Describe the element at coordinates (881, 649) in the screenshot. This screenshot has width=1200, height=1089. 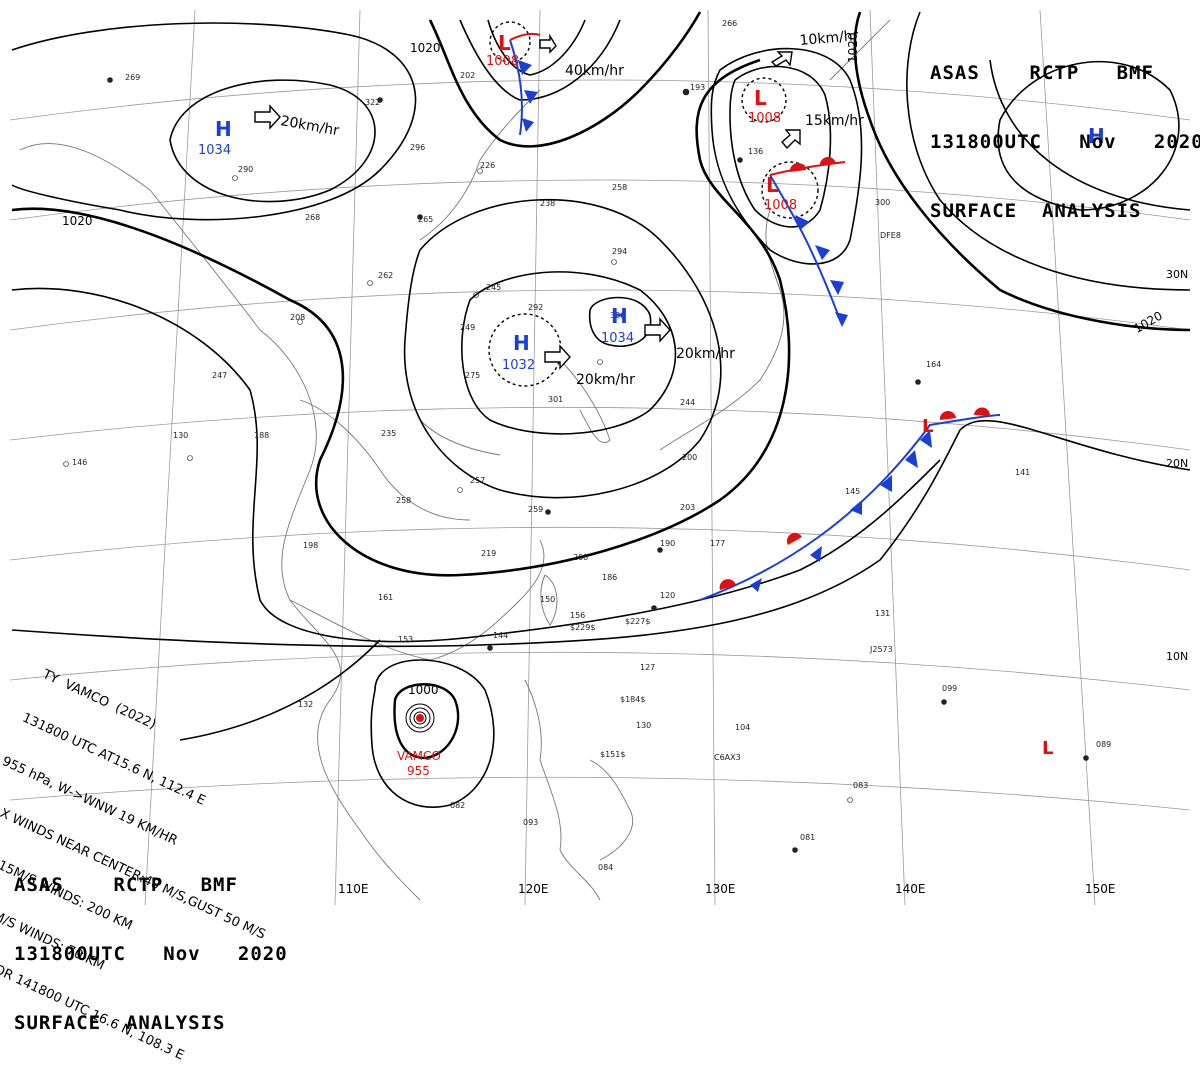
I see `svg-text: J2573` at that location.